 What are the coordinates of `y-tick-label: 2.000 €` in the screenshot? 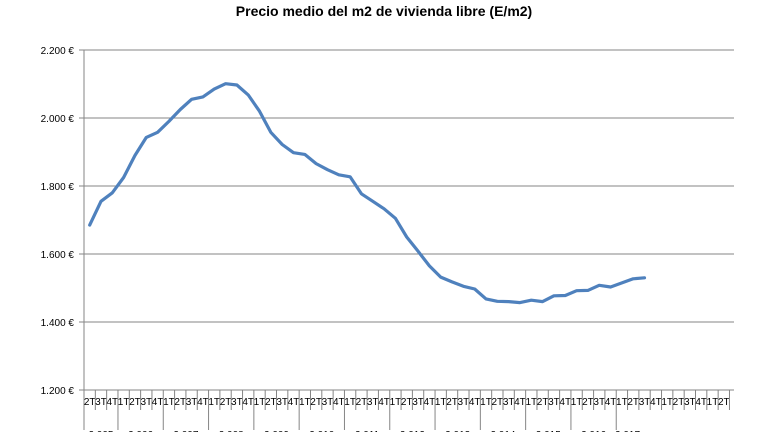 It's located at (58, 119).